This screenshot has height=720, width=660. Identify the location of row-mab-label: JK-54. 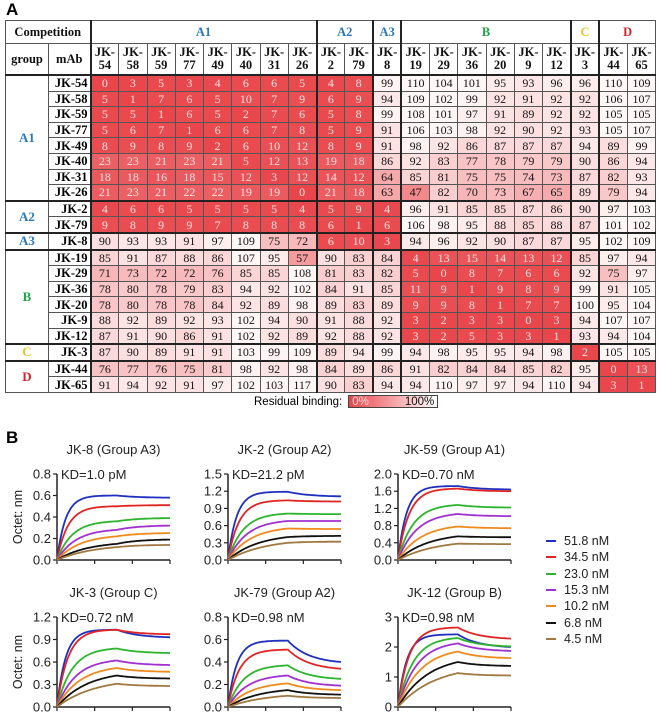
(69, 82).